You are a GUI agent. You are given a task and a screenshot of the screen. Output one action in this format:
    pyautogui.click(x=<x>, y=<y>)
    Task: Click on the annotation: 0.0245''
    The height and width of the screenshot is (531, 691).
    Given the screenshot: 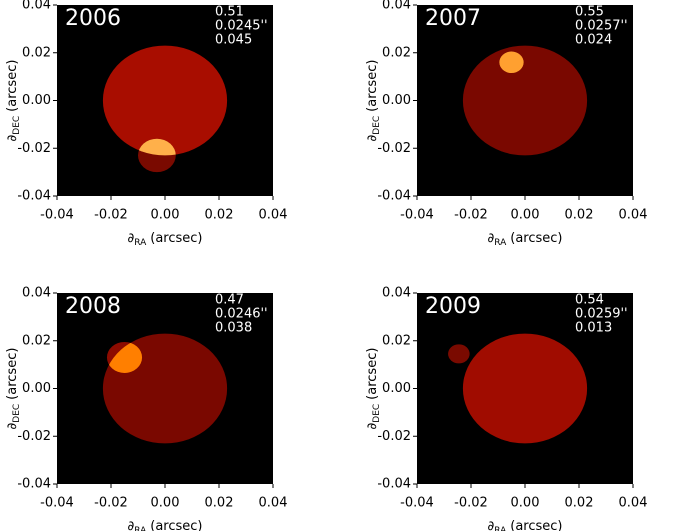 What is the action you would take?
    pyautogui.click(x=241, y=26)
    